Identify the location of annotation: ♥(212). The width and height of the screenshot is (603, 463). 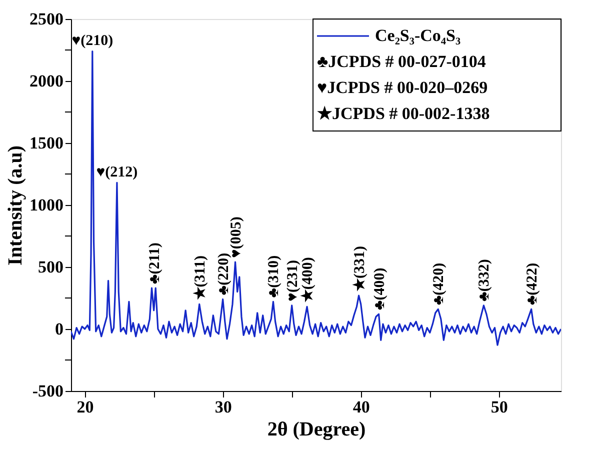
(117, 172).